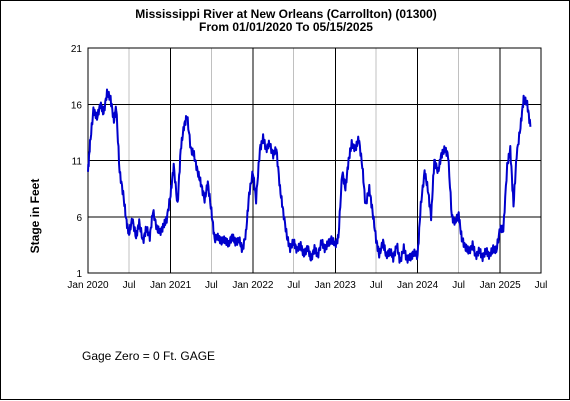 This screenshot has width=570, height=401. I want to click on x-tick-label: Jan 2025, so click(501, 285).